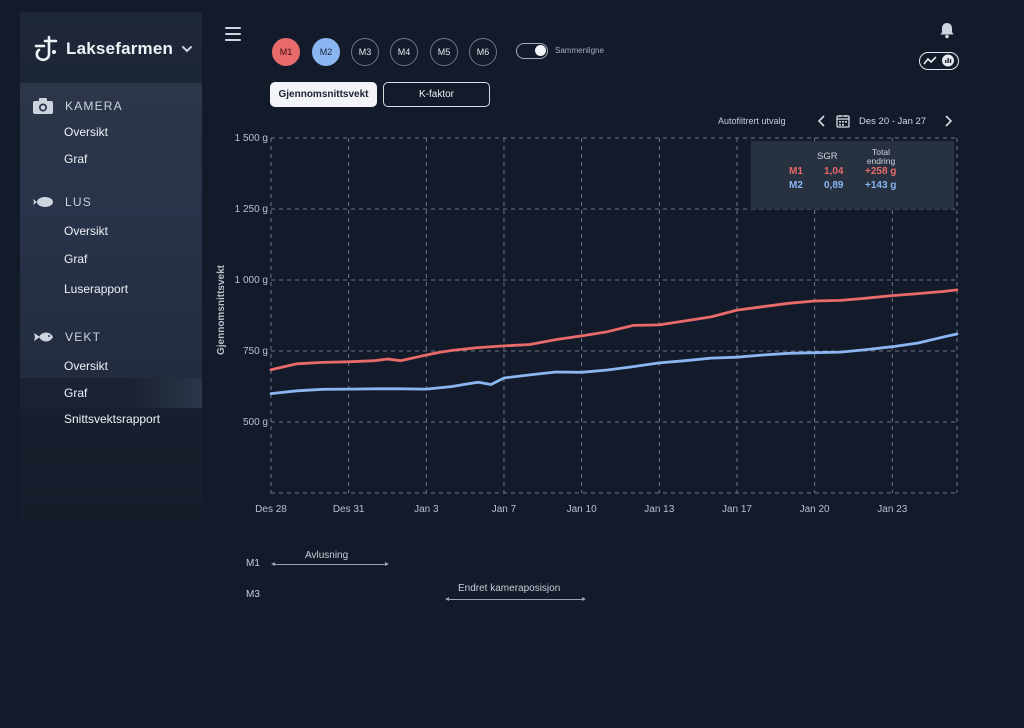 This screenshot has height=728, width=1024. Describe the element at coordinates (43, 106) in the screenshot. I see `camera-icon` at that location.